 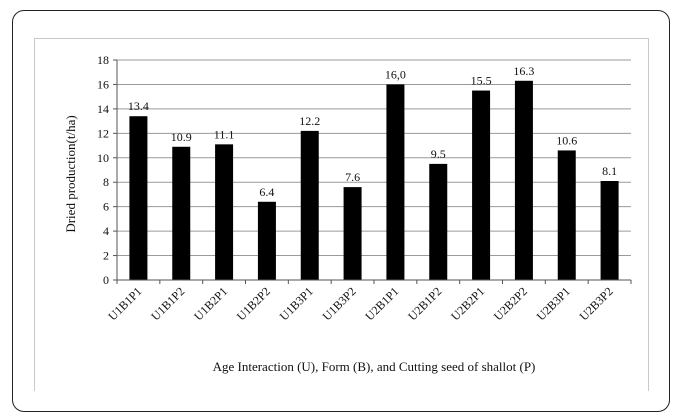 What do you see at coordinates (70, 173) in the screenshot?
I see `y-axis-title: Dried production(t/ha)` at bounding box center [70, 173].